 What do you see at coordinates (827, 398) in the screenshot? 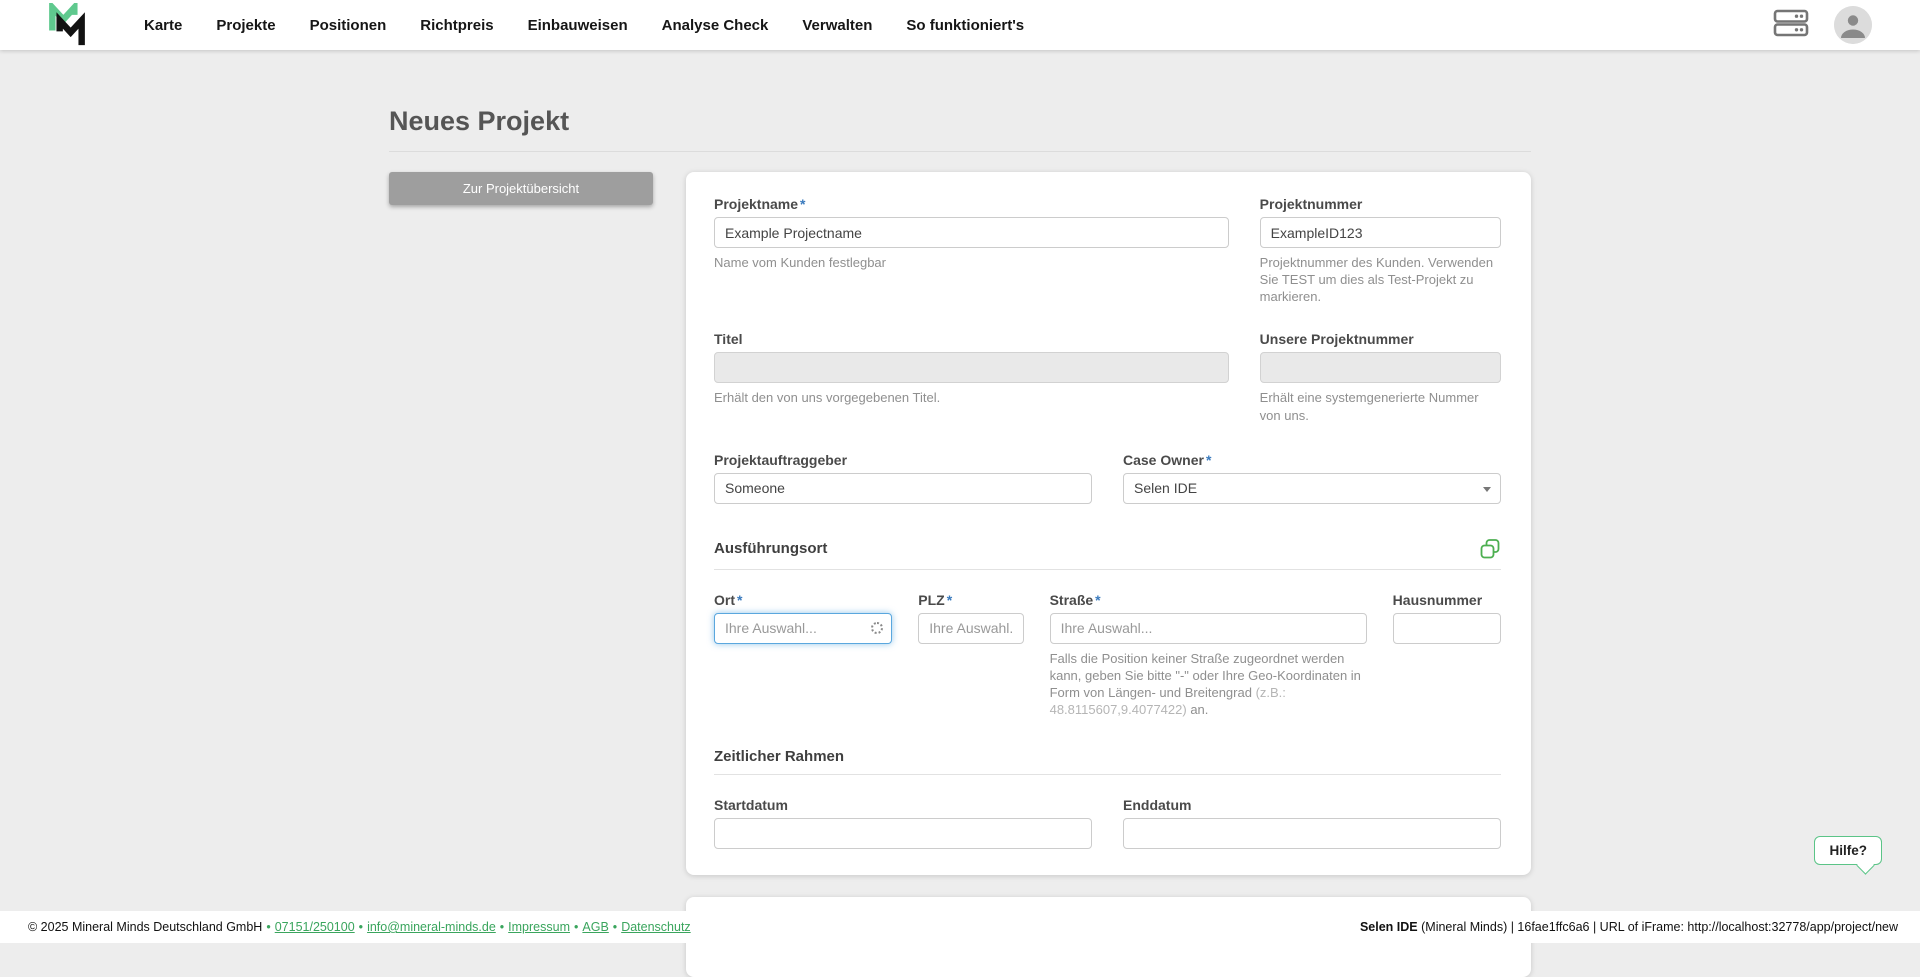
I see `titel-helper: Erhält den von uns vorgegebenen Titel.` at bounding box center [827, 398].